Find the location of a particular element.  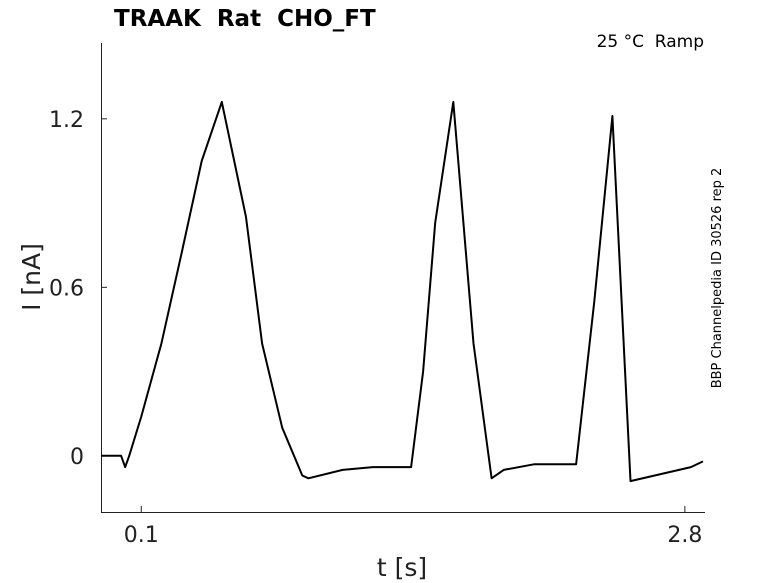

chart-title: TRAAK Rat CHO_FT is located at coordinates (245, 19).